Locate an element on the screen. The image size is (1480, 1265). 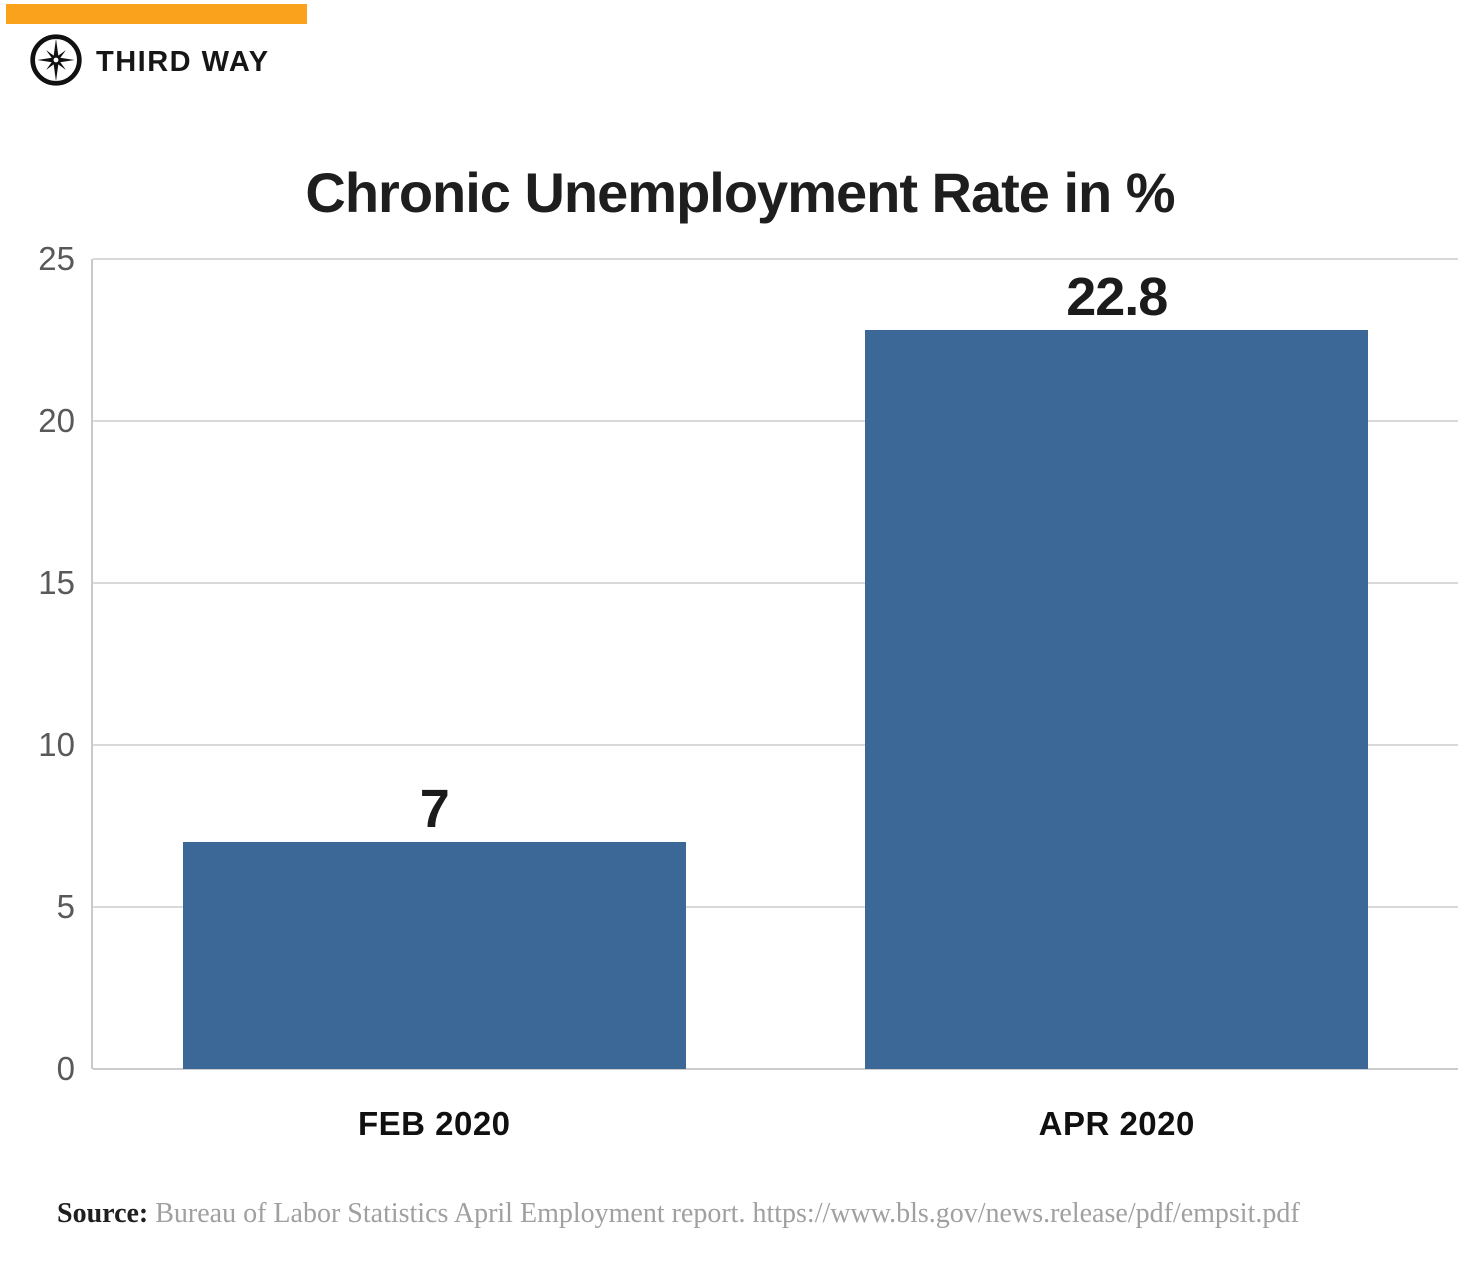
y-tick-label: 10 is located at coordinates (56, 744).